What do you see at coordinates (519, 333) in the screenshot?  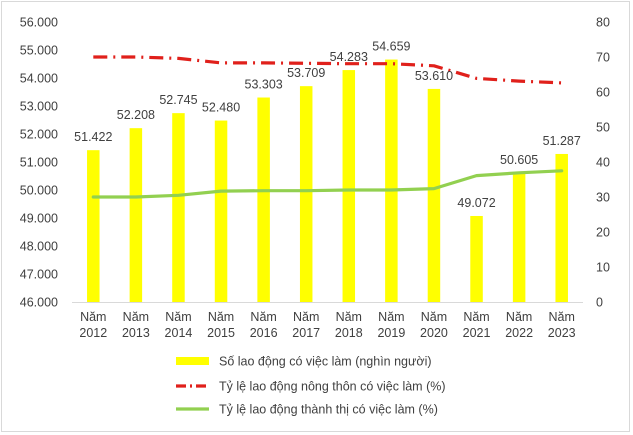 I see `x-axis-tick-label-line2: 2022` at bounding box center [519, 333].